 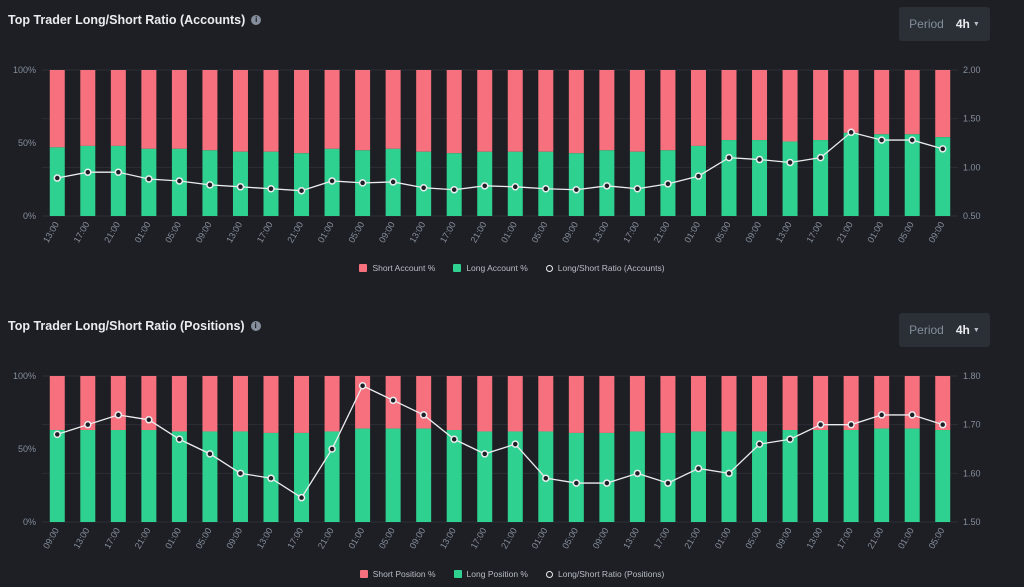 What do you see at coordinates (976, 24) in the screenshot?
I see `chevron-down-icon: ▼` at bounding box center [976, 24].